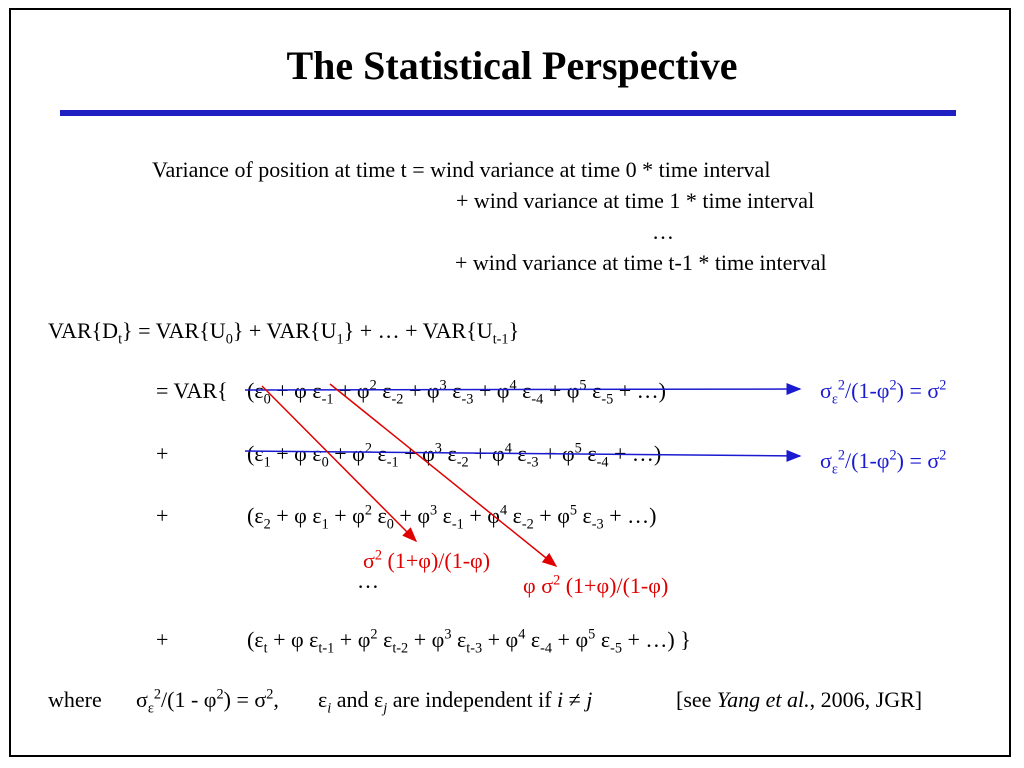  Describe the element at coordinates (75, 699) in the screenshot. I see `footer-where: where` at that location.